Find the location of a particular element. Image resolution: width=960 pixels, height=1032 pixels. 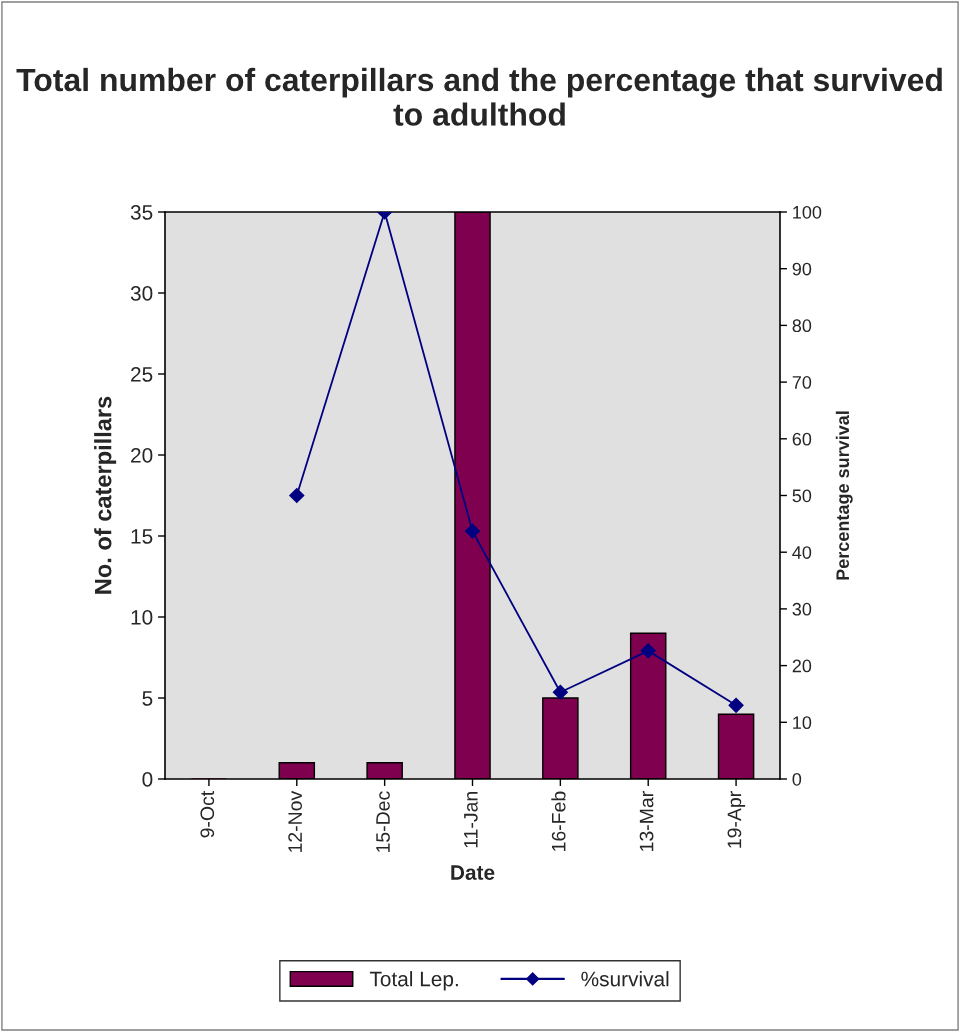

y2-tick-label: 20 is located at coordinates (802, 666).